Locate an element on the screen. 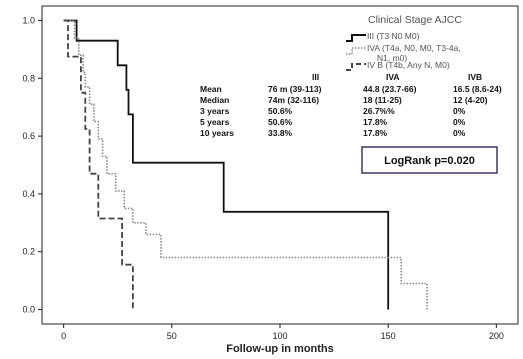 Image resolution: width=523 pixels, height=359 pixels. y-axis: 0.0 0.2 0.4 0.6 0.8 1.0 is located at coordinates (32, 165).